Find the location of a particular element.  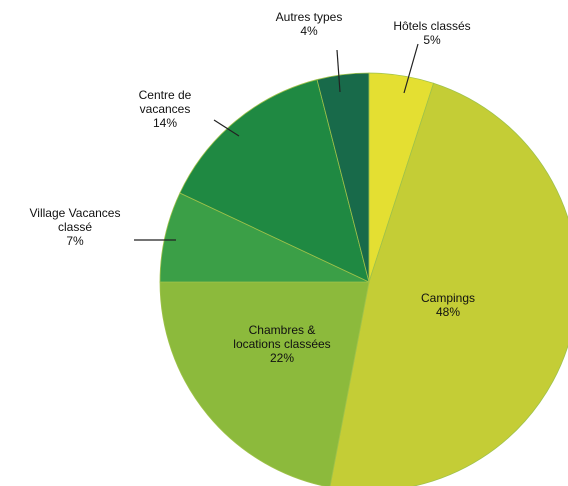

slice-value-label: 48% is located at coordinates (448, 312).